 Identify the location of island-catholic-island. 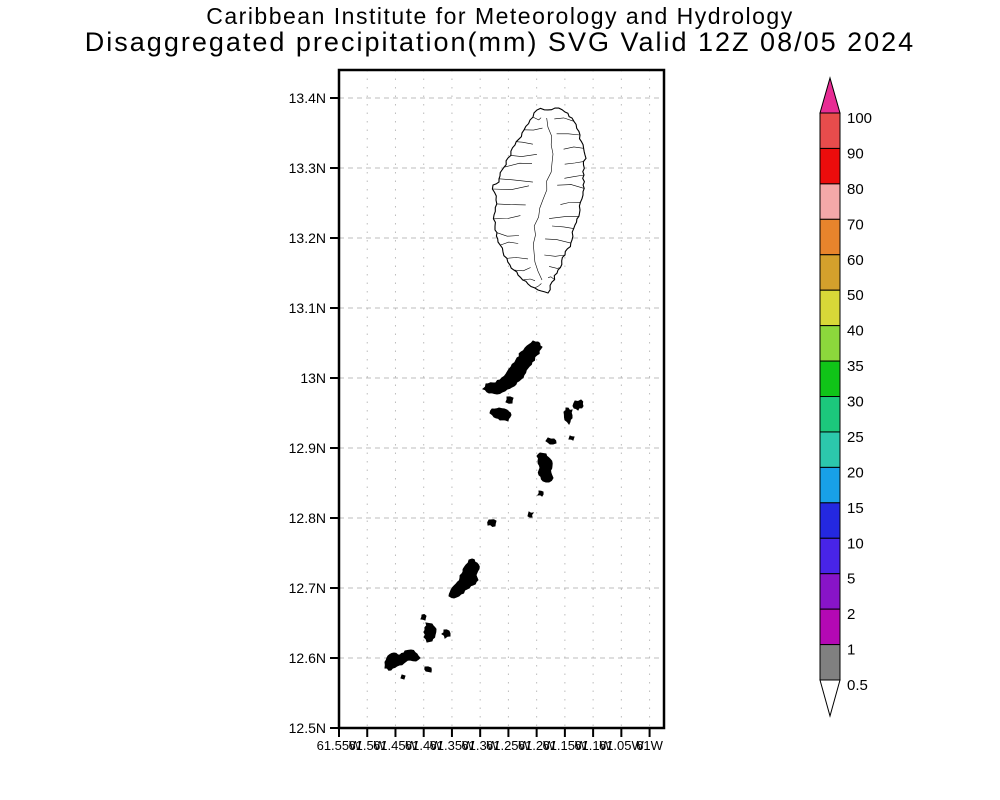
(446, 634).